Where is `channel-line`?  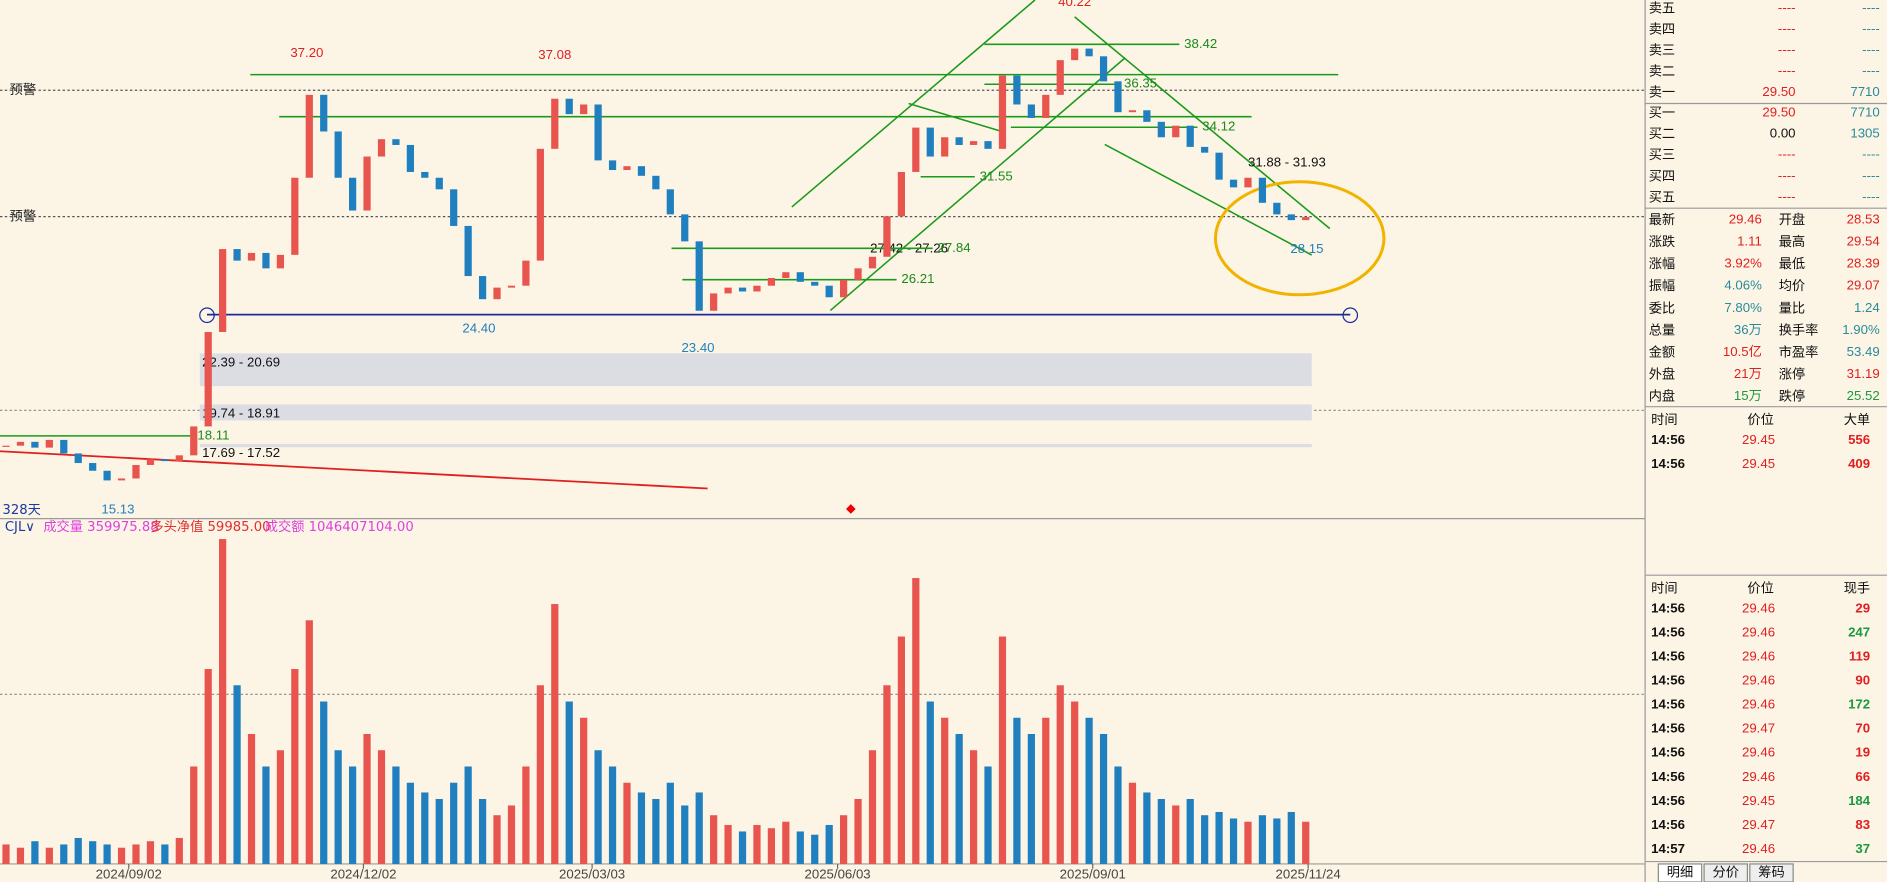
channel-line is located at coordinates (1202, 123).